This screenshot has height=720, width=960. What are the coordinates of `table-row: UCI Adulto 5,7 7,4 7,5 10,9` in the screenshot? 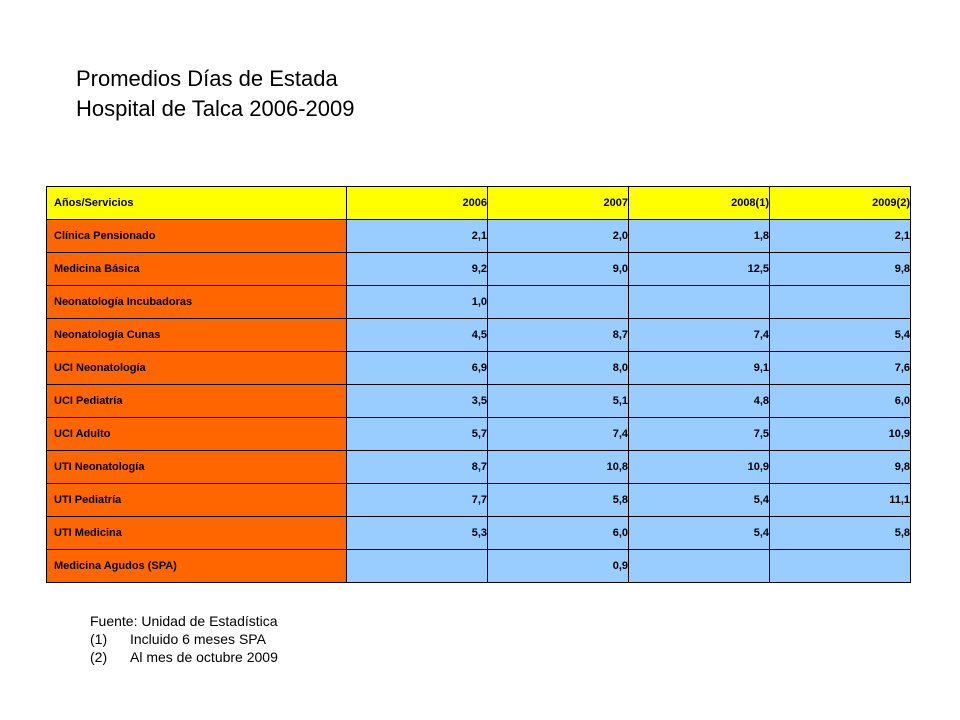 It's located at (478, 434).